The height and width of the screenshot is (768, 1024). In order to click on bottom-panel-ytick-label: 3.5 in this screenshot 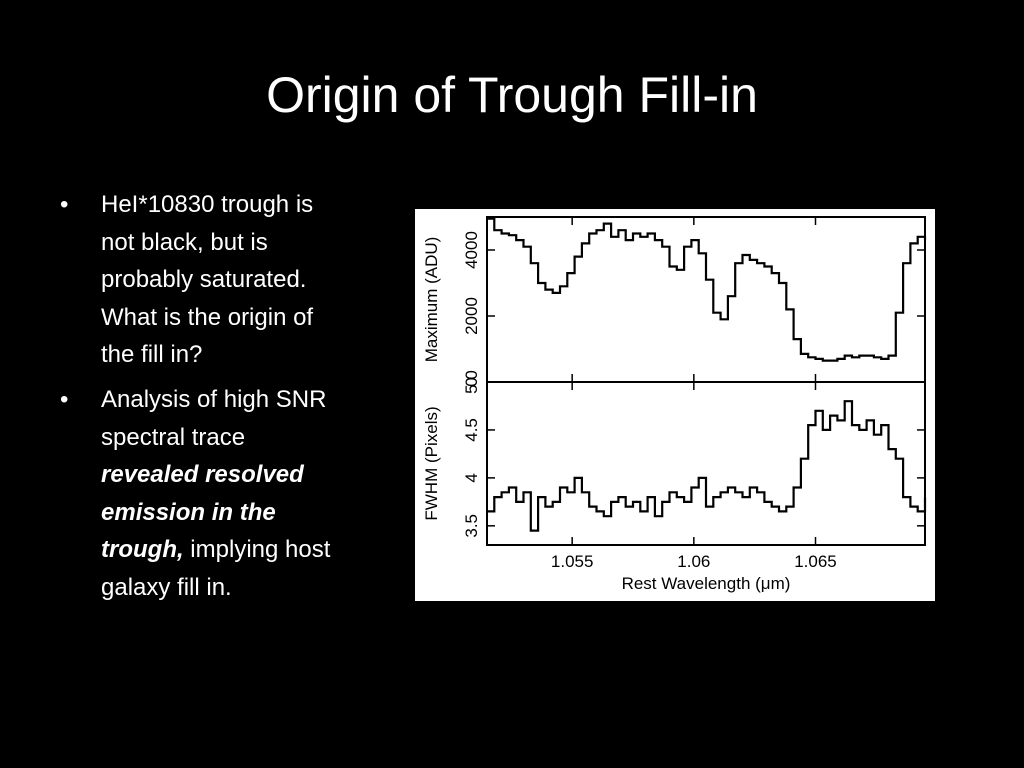, I will do `click(471, 526)`.